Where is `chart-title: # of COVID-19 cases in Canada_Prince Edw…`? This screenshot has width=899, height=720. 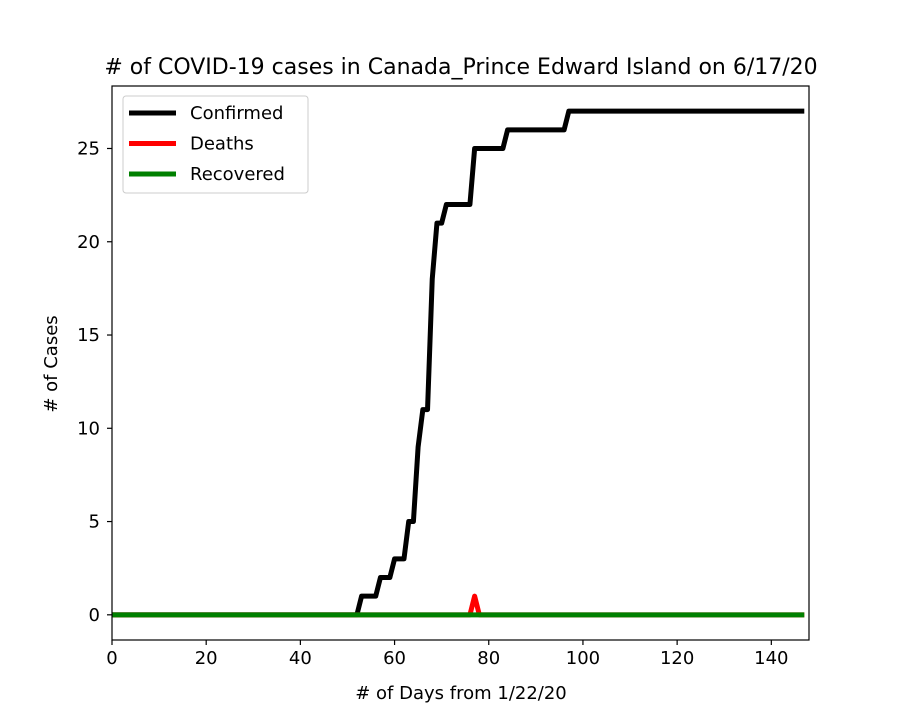
chart-title: # of COVID-19 cases in Canada_Prince Edw… is located at coordinates (460, 67).